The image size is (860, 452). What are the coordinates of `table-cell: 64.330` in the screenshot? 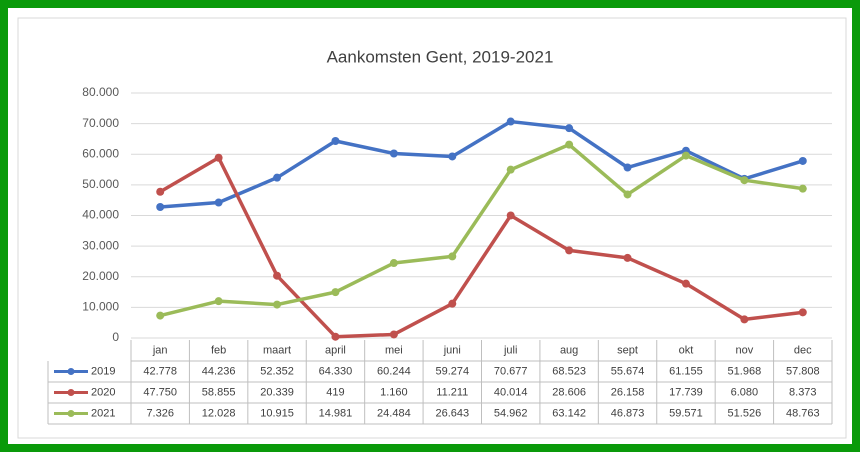 It's located at (336, 371).